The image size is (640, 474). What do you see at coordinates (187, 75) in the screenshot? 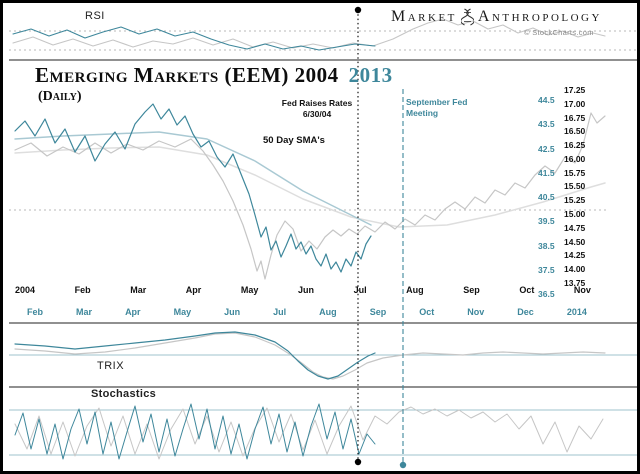
I see `chart-title-2004: Emerging Markets (EEM) 2004` at bounding box center [187, 75].